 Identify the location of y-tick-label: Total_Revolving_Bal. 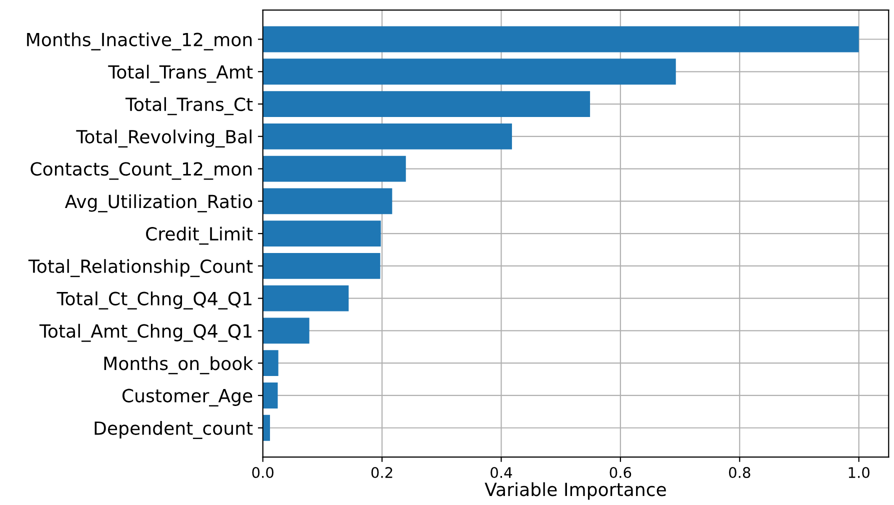
(164, 139).